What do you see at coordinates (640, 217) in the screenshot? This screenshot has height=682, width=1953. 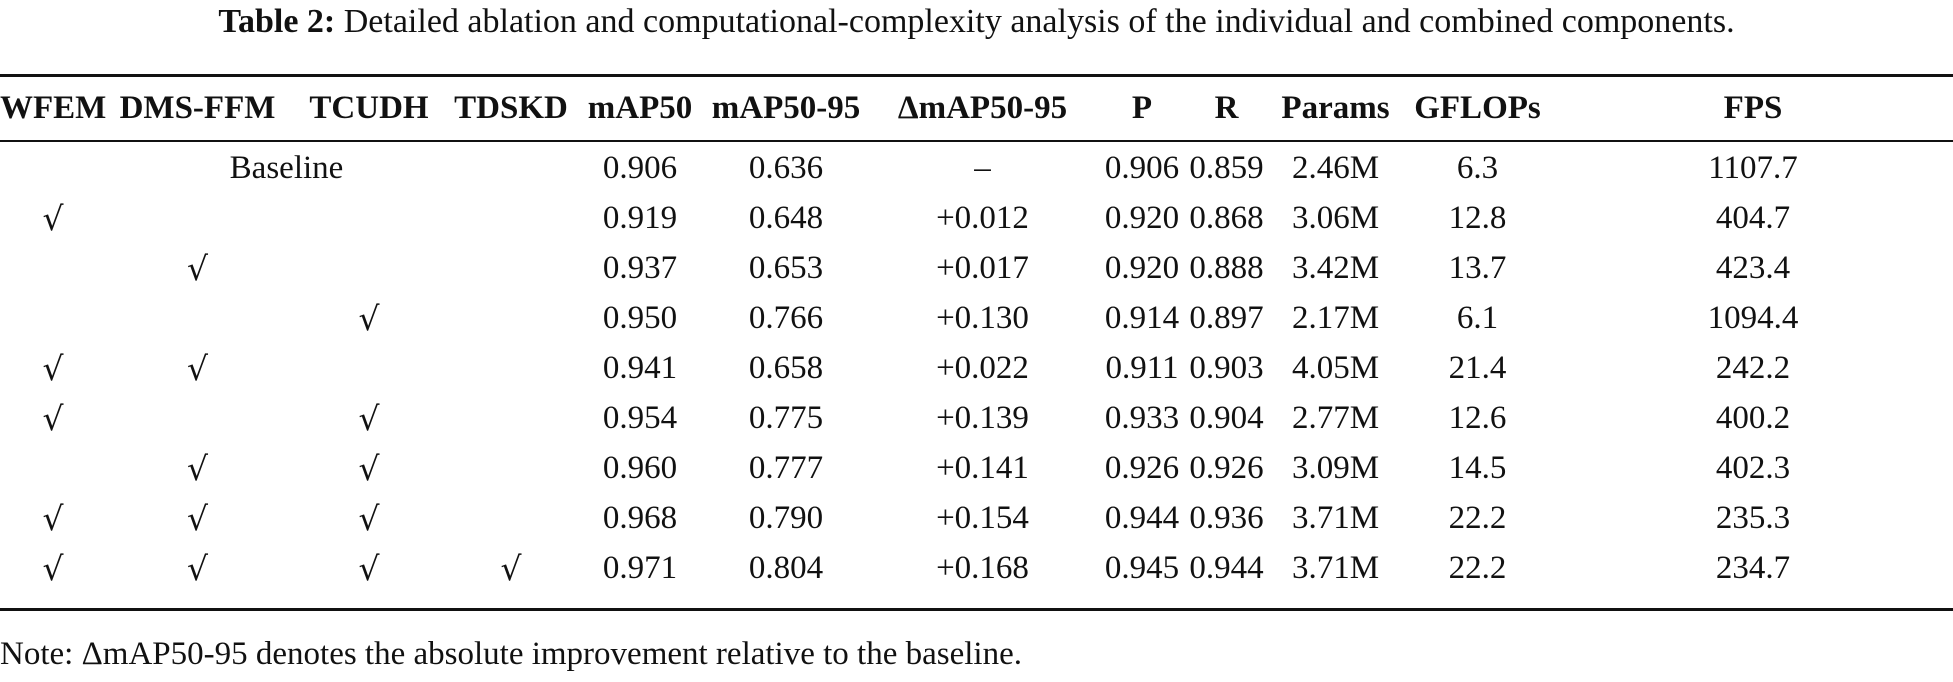 I see `table-cell: 0.919` at bounding box center [640, 217].